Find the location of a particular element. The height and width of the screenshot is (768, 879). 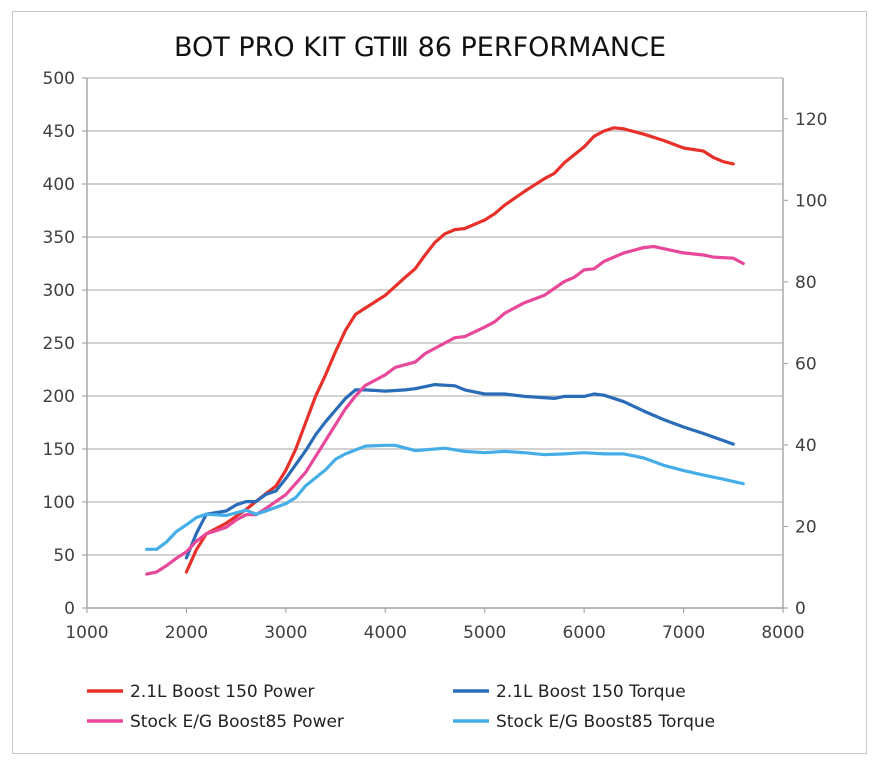

legend-item: Stock E/G Boost85 Torque is located at coordinates (584, 722).